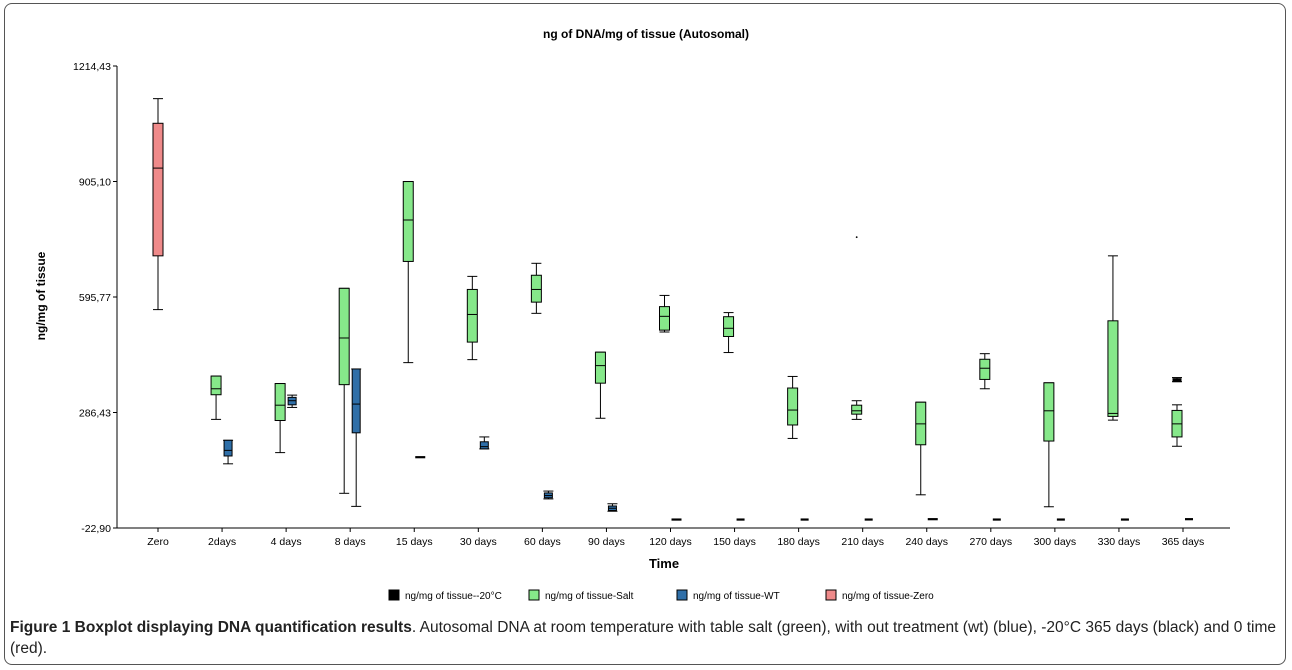 The image size is (1292, 670). I want to click on x-tick-label: 30 days, so click(478, 542).